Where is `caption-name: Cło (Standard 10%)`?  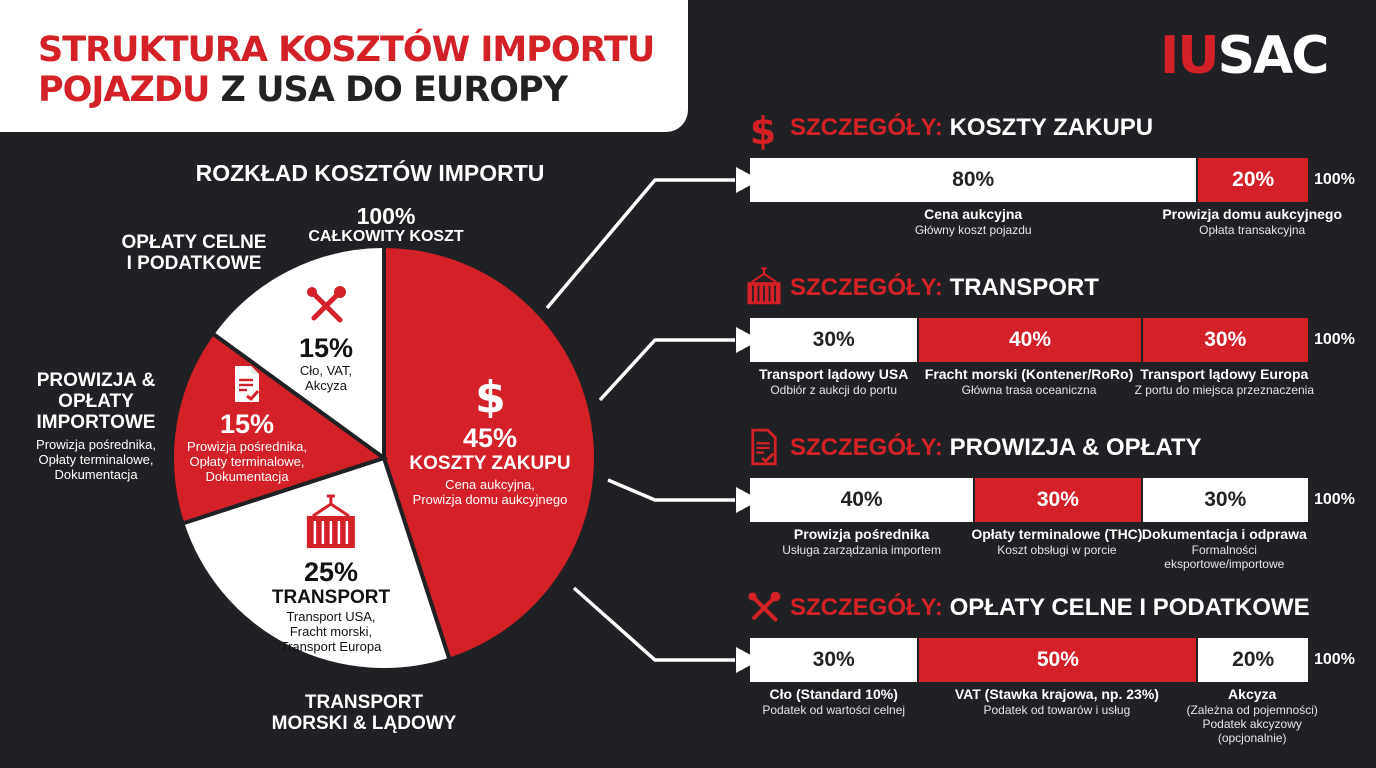 caption-name: Cło (Standard 10%) is located at coordinates (833, 694).